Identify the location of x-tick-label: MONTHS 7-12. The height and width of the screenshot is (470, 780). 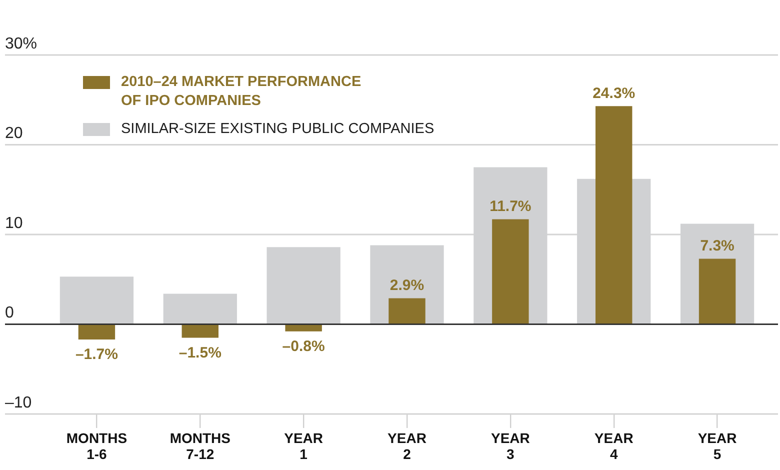
(200, 446).